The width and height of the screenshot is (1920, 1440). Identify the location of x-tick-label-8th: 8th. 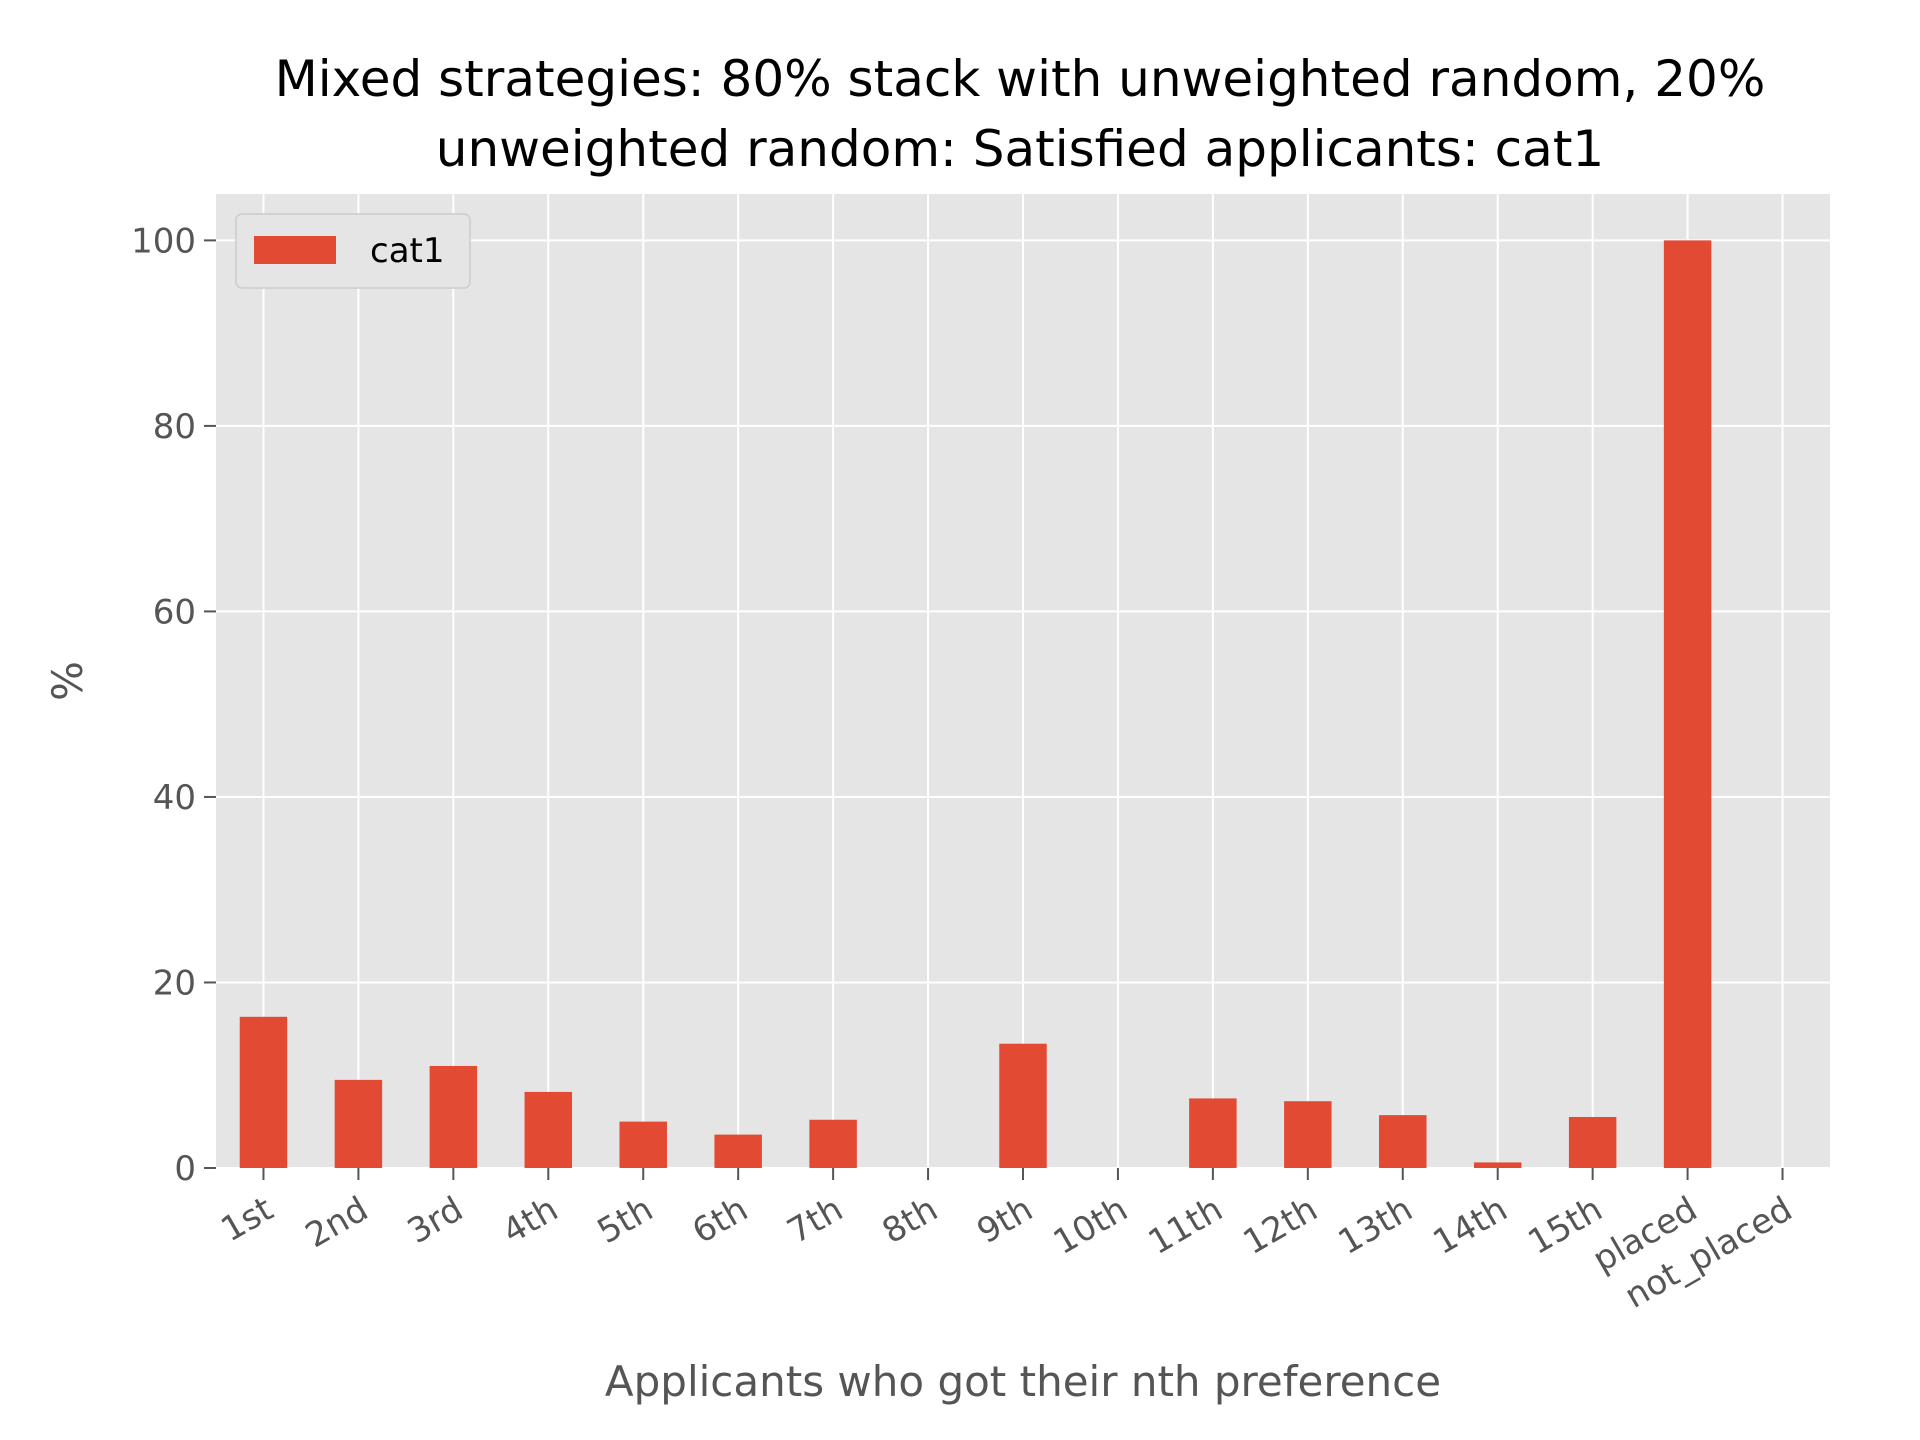
(910, 1220).